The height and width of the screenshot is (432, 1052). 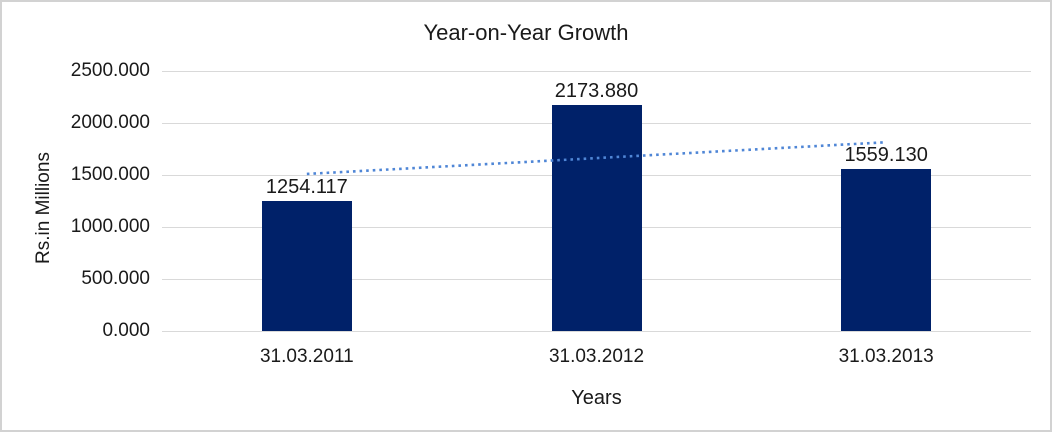 What do you see at coordinates (596, 356) in the screenshot?
I see `x-category-label: 31.03.2012` at bounding box center [596, 356].